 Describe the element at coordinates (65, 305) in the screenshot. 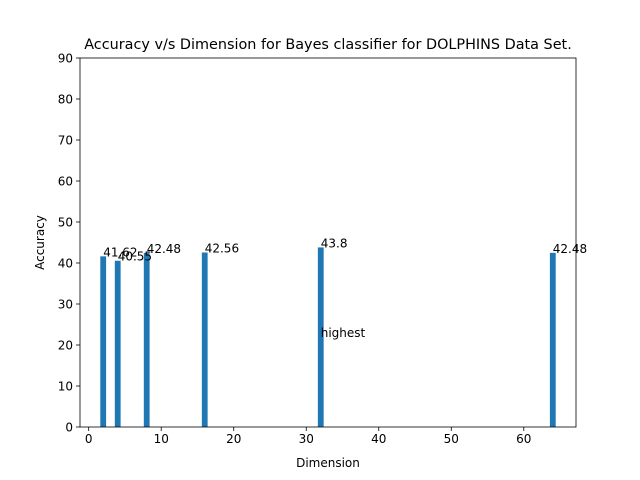

I see `y-tick-label: 30` at that location.